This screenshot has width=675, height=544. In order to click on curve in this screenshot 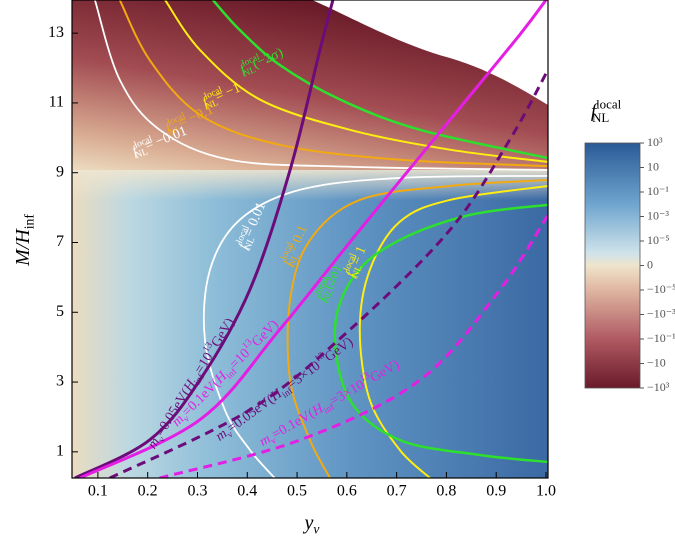, I will do `click(379, 80)`.